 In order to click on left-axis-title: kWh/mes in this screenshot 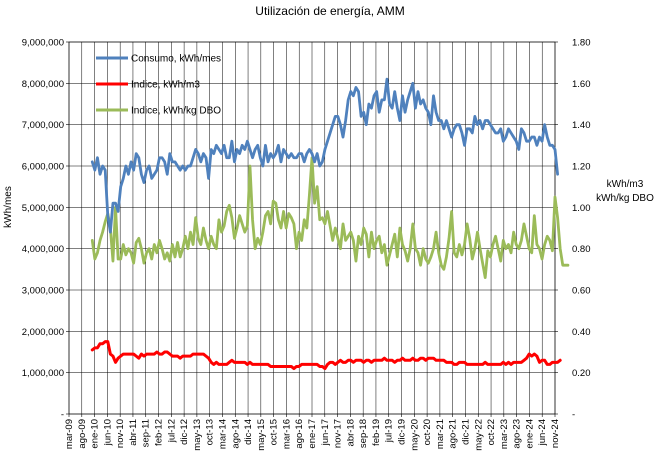, I will do `click(8, 207)`.